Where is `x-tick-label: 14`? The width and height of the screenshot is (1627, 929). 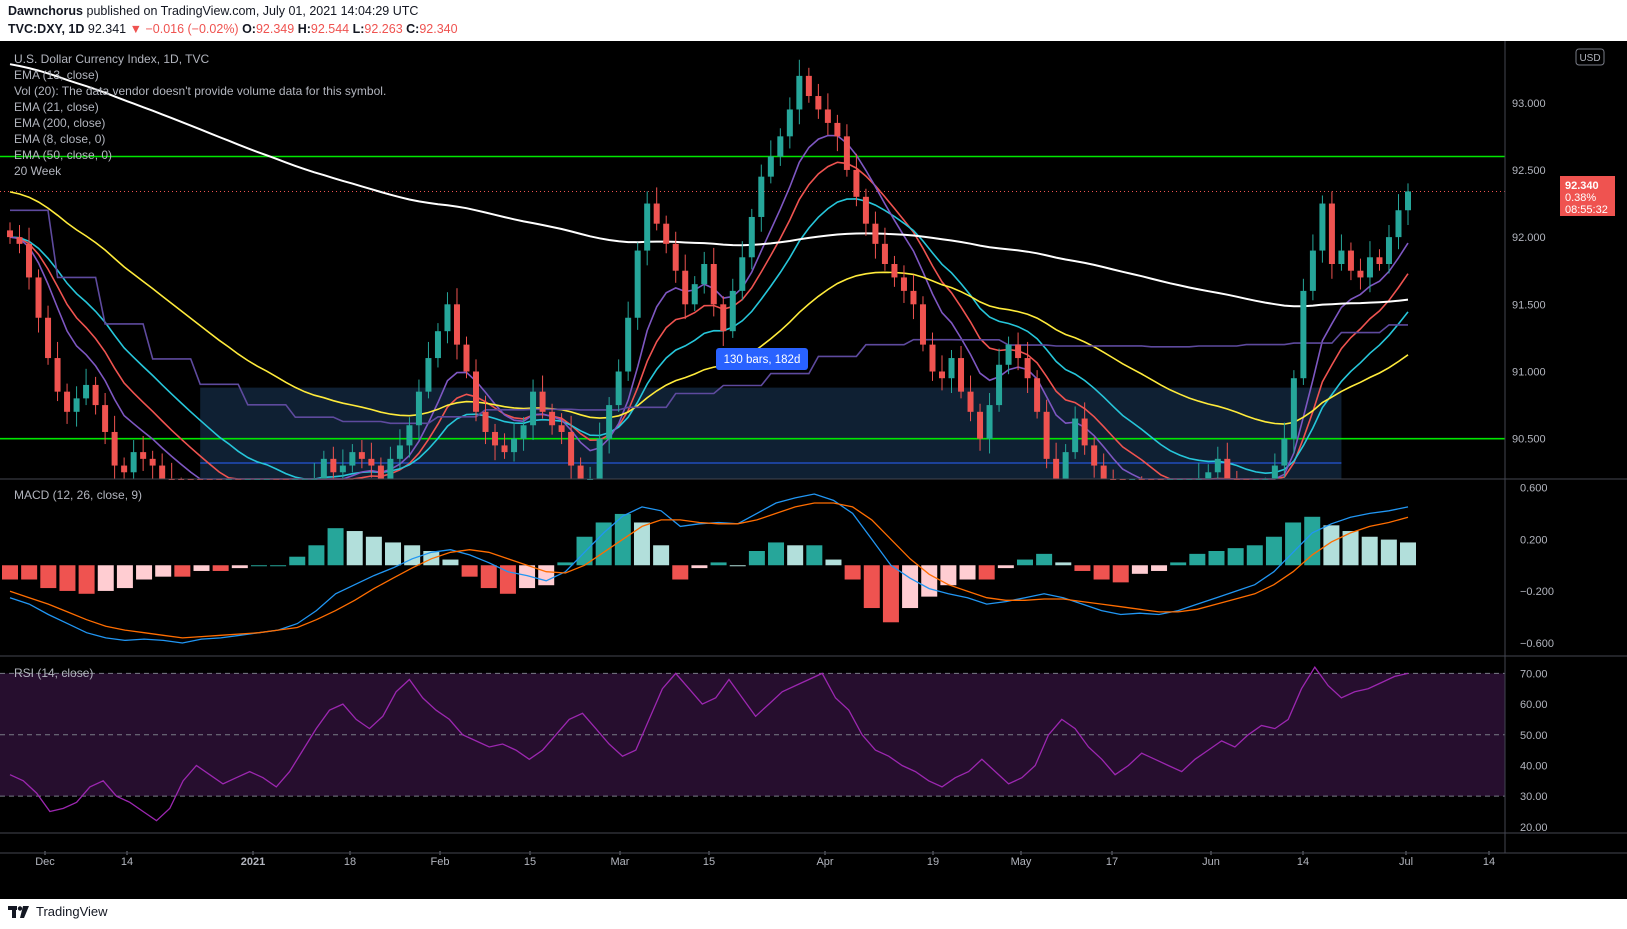
x-tick-label: 14 is located at coordinates (1489, 862).